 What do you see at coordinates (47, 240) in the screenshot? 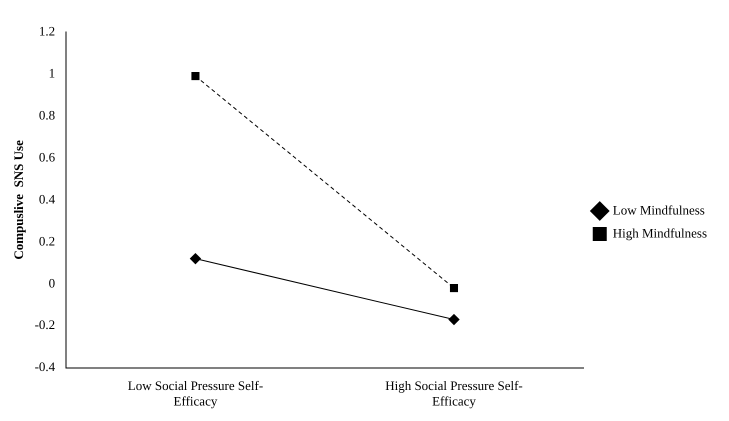
I see `y-tick-label: 0.2` at bounding box center [47, 240].